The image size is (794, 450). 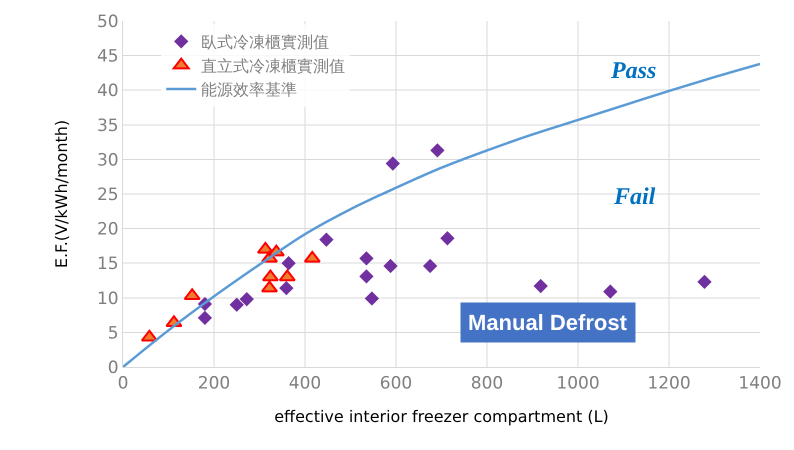 What do you see at coordinates (265, 42) in the screenshot?
I see `legend-label: 臥式冷凍櫃實測值` at bounding box center [265, 42].